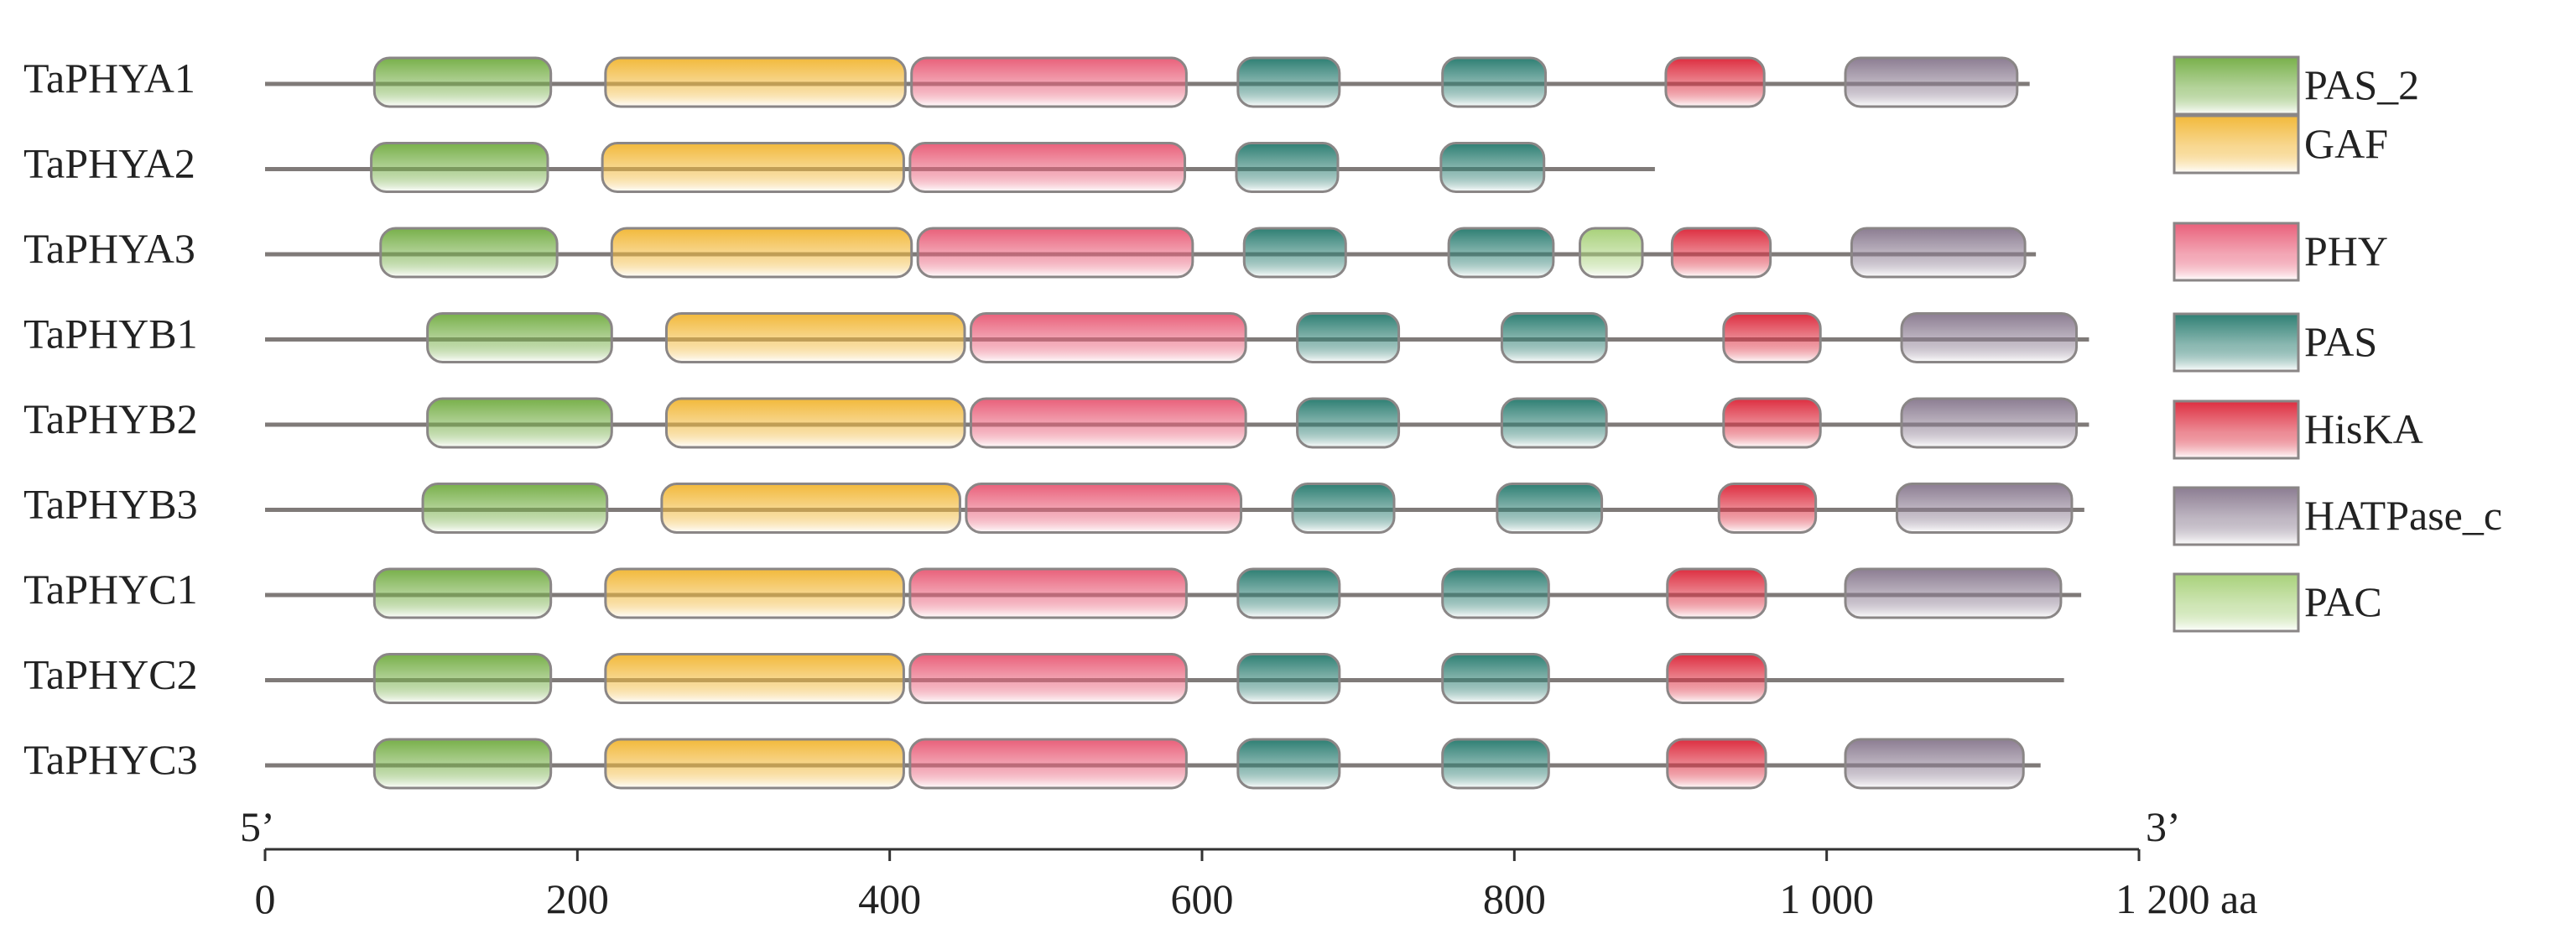  Describe the element at coordinates (1514, 898) in the screenshot. I see `axis-tick-label: 800` at that location.